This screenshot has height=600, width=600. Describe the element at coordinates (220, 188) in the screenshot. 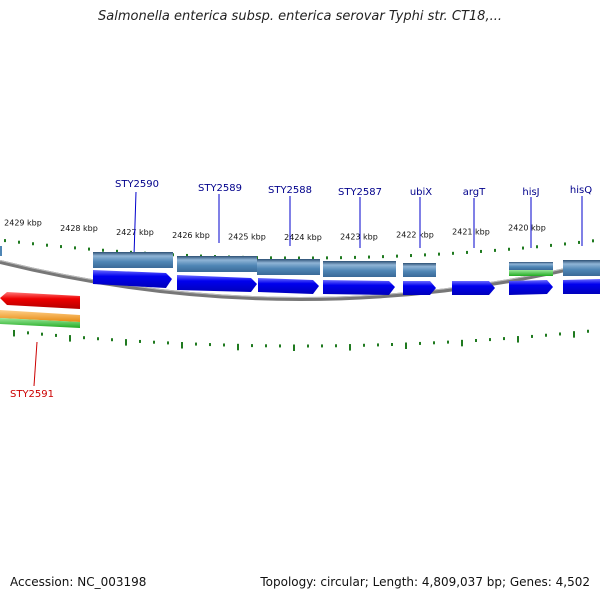

I see `gene-label-STY2589: STY2589` at that location.